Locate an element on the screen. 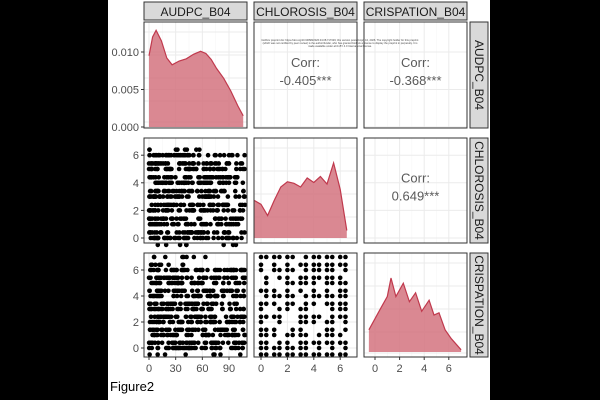 The image size is (600, 400). x-tick-label: 6 is located at coordinates (340, 369).